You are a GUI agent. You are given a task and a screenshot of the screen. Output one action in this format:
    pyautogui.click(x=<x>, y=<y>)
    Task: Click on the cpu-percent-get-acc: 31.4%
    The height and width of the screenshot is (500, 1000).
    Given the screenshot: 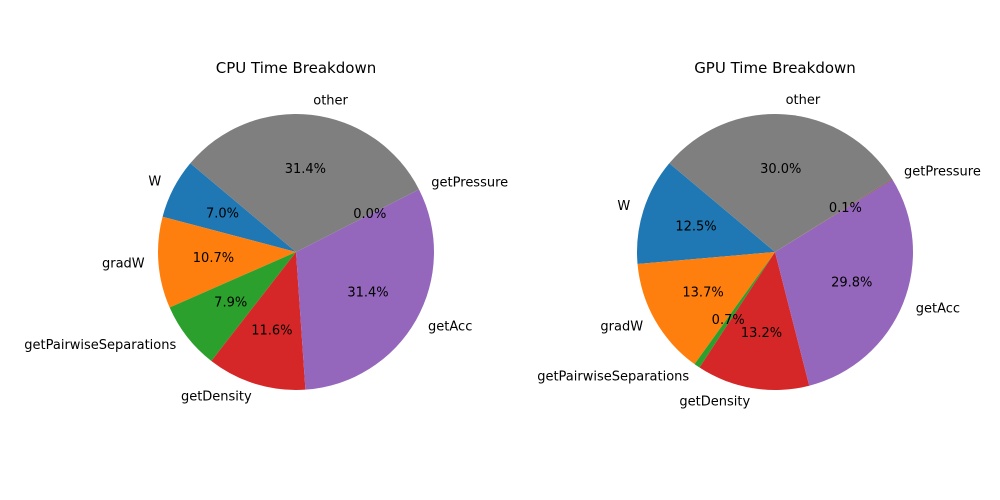 What is the action you would take?
    pyautogui.click(x=367, y=292)
    